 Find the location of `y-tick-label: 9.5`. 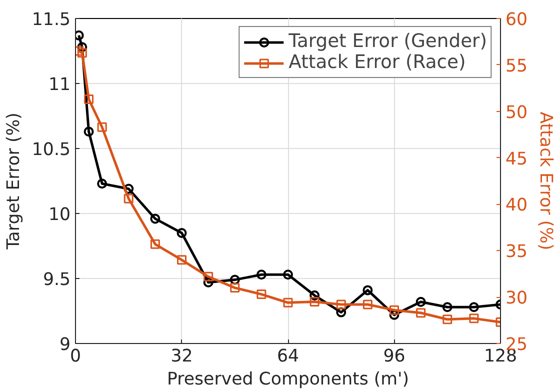

y-tick-label: 9.5 is located at coordinates (56, 280).